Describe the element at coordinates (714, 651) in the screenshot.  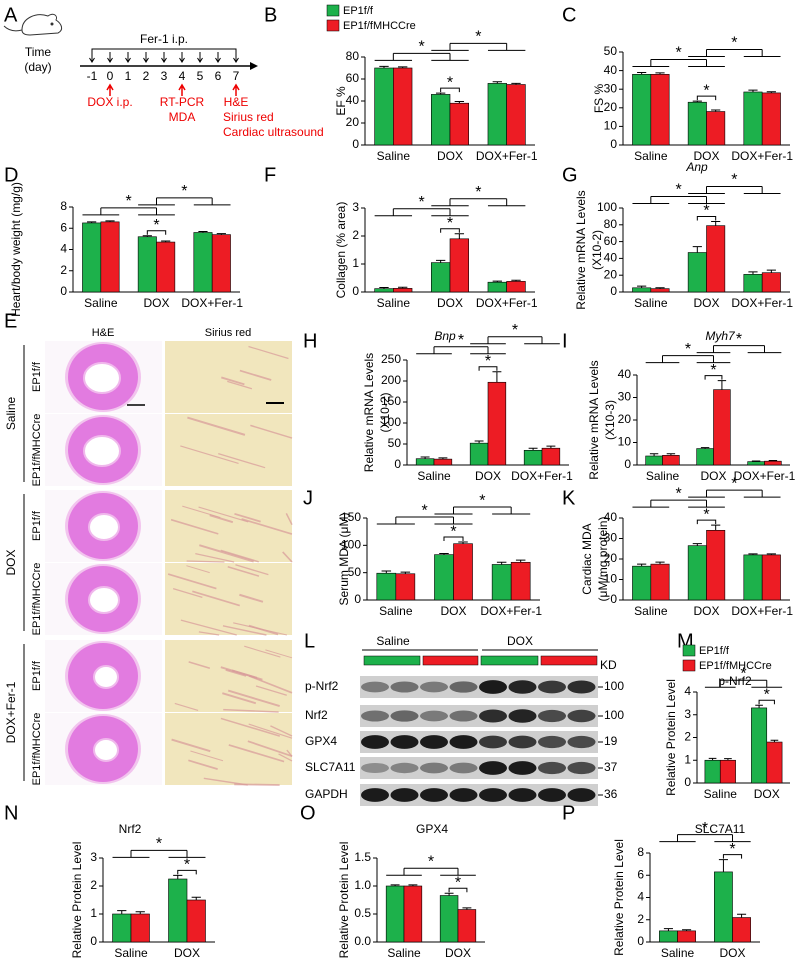
I see `legend-label: EP1f/f` at that location.